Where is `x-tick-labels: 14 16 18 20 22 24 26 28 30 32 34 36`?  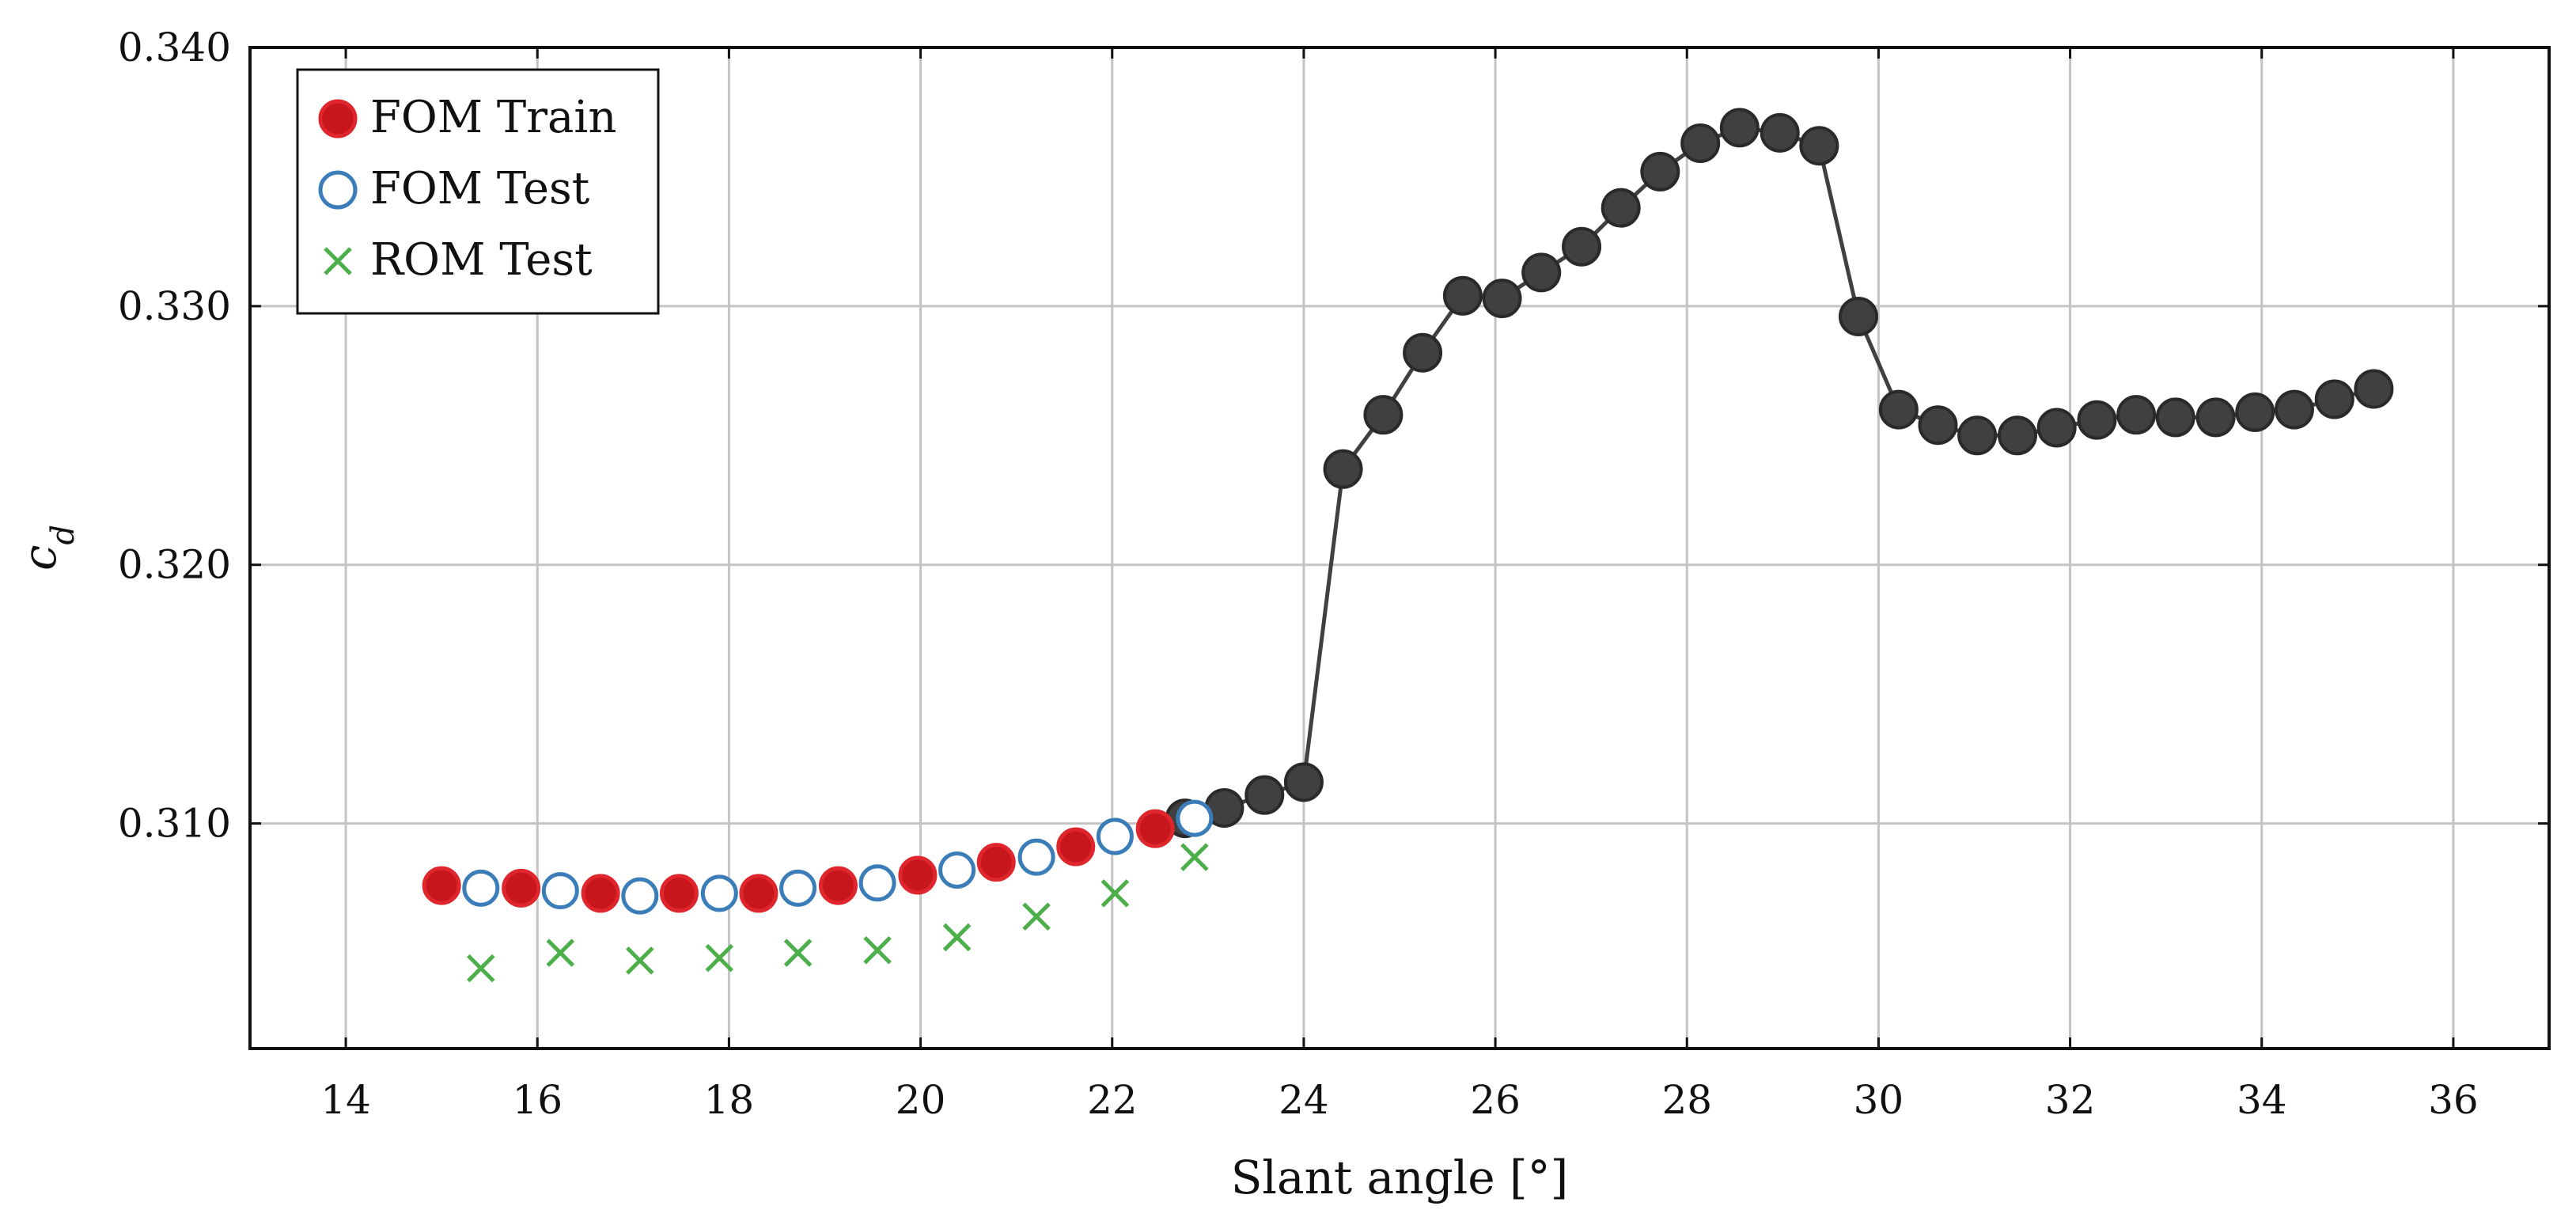
x-tick-labels: 14 16 18 20 22 24 26 28 30 32 34 36 is located at coordinates (1399, 1100).